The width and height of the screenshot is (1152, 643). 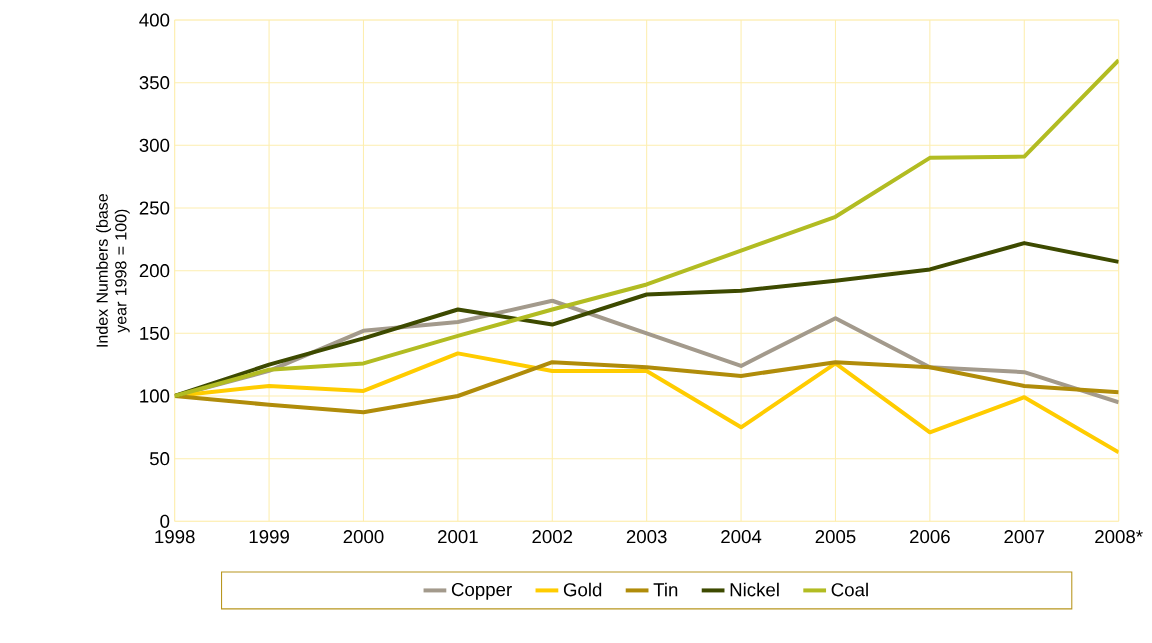 I want to click on y-axis-title: Index Numbers (base year 1998 = 100), so click(x=113, y=270).